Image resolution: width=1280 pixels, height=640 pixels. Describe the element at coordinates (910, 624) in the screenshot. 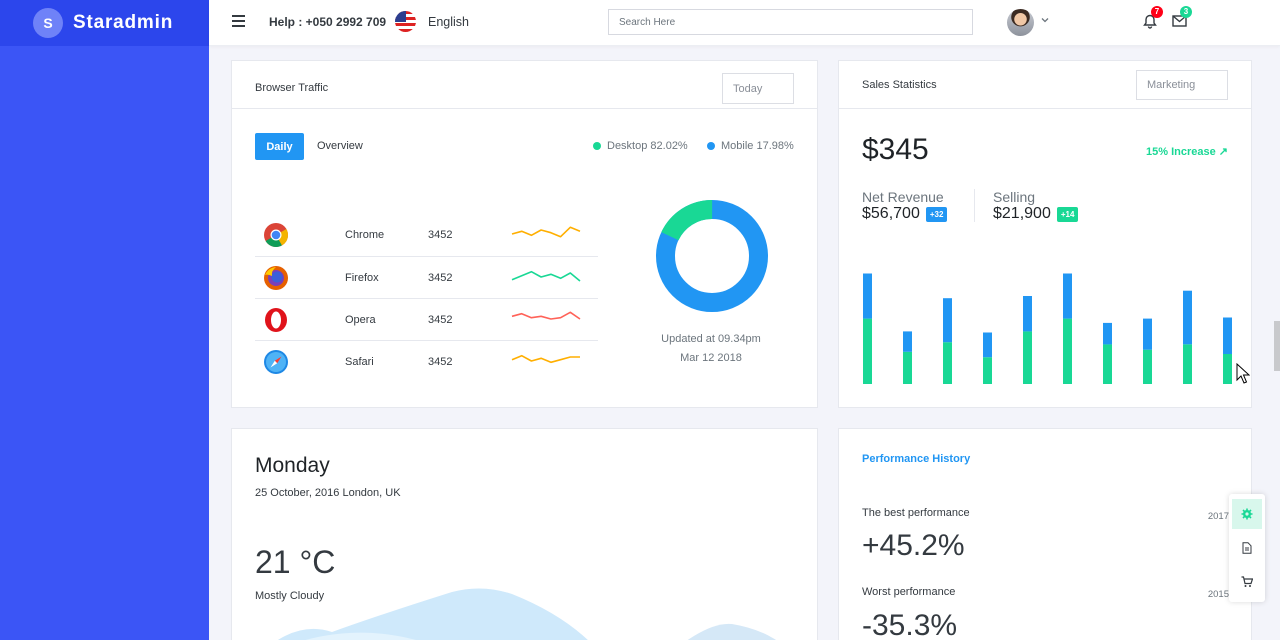

I see `worst-performance-value: -35.3%` at that location.